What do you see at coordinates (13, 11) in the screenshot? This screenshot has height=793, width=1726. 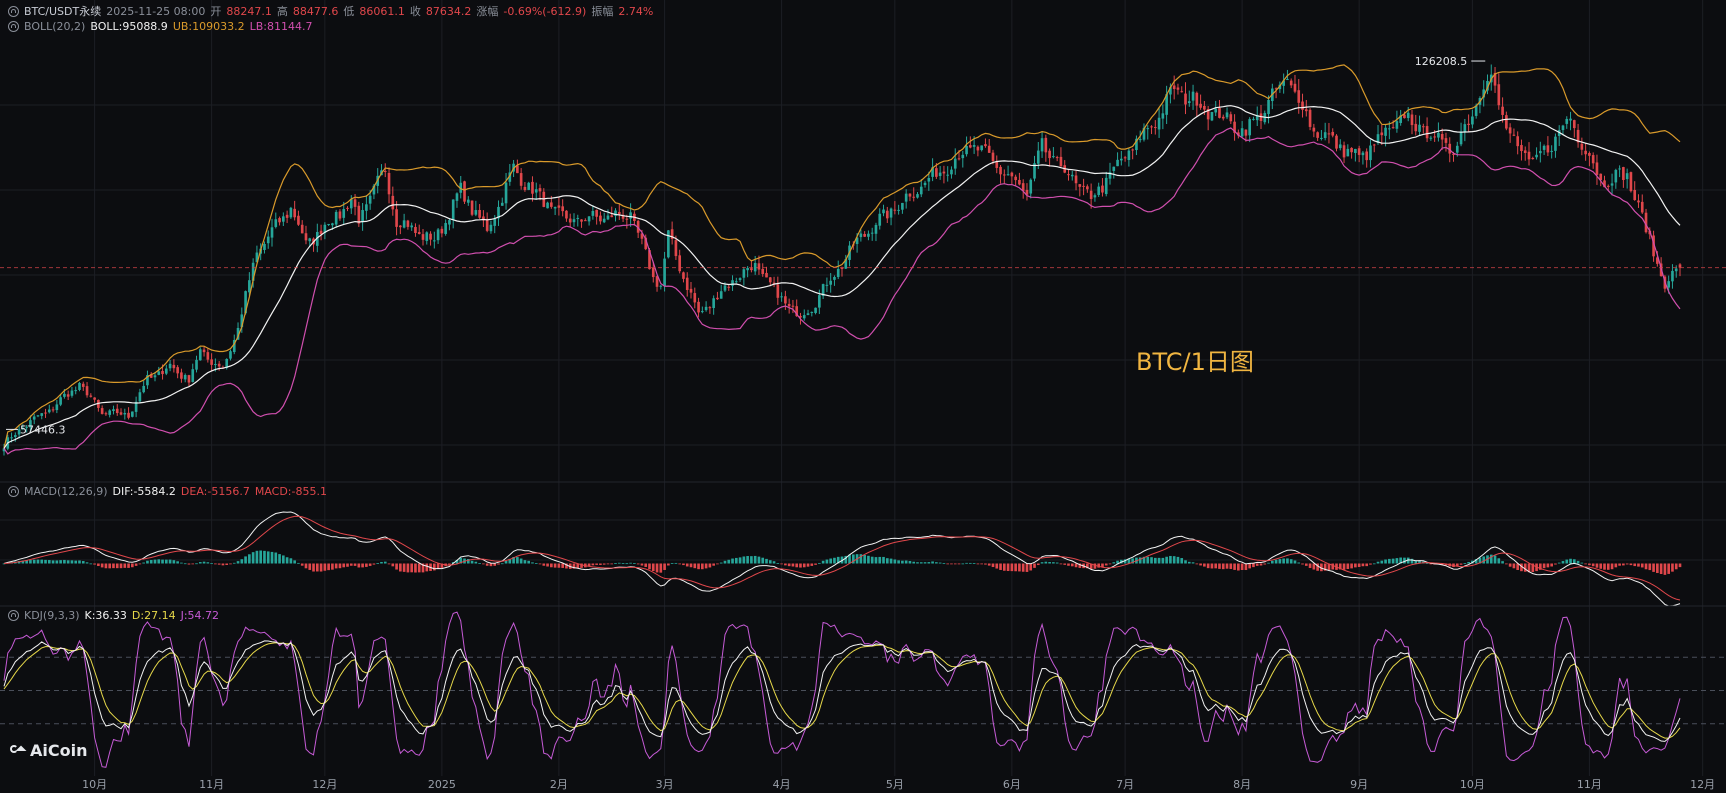 I see `alert-bell-icon` at bounding box center [13, 11].